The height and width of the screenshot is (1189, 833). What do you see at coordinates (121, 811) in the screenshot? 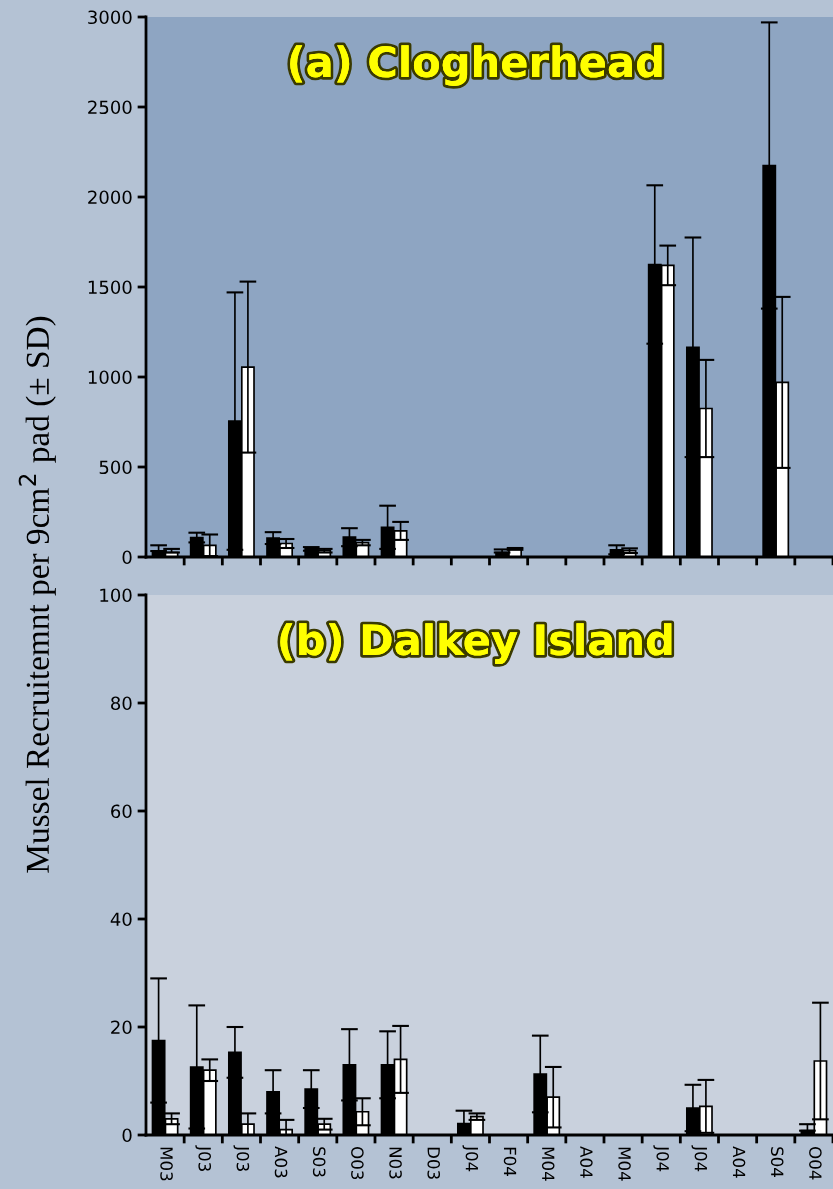
I see `y-tick-label: 60` at bounding box center [121, 811].